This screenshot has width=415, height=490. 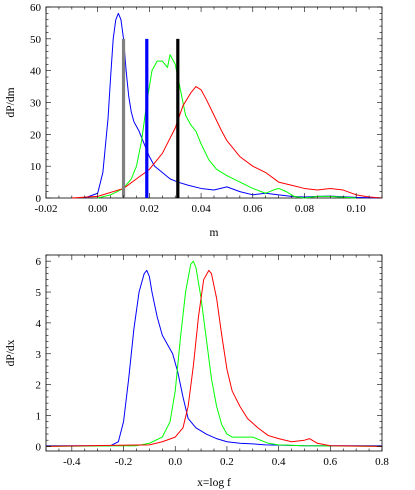 I want to click on top-chart-vertical-bars, so click(x=150, y=118).